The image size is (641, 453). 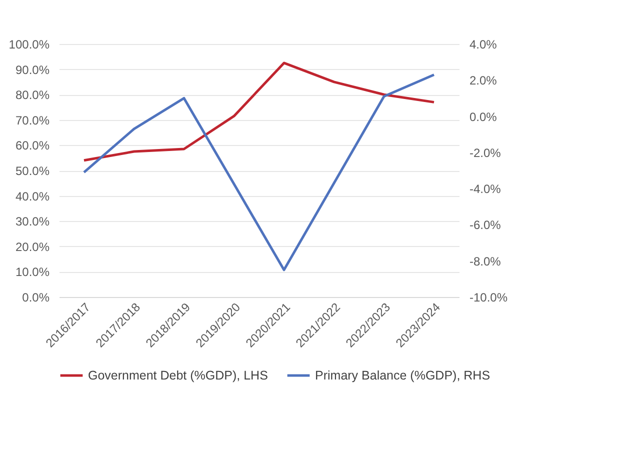 What do you see at coordinates (178, 375) in the screenshot?
I see `legend-label: Government Debt (%GDP), LHS` at bounding box center [178, 375].